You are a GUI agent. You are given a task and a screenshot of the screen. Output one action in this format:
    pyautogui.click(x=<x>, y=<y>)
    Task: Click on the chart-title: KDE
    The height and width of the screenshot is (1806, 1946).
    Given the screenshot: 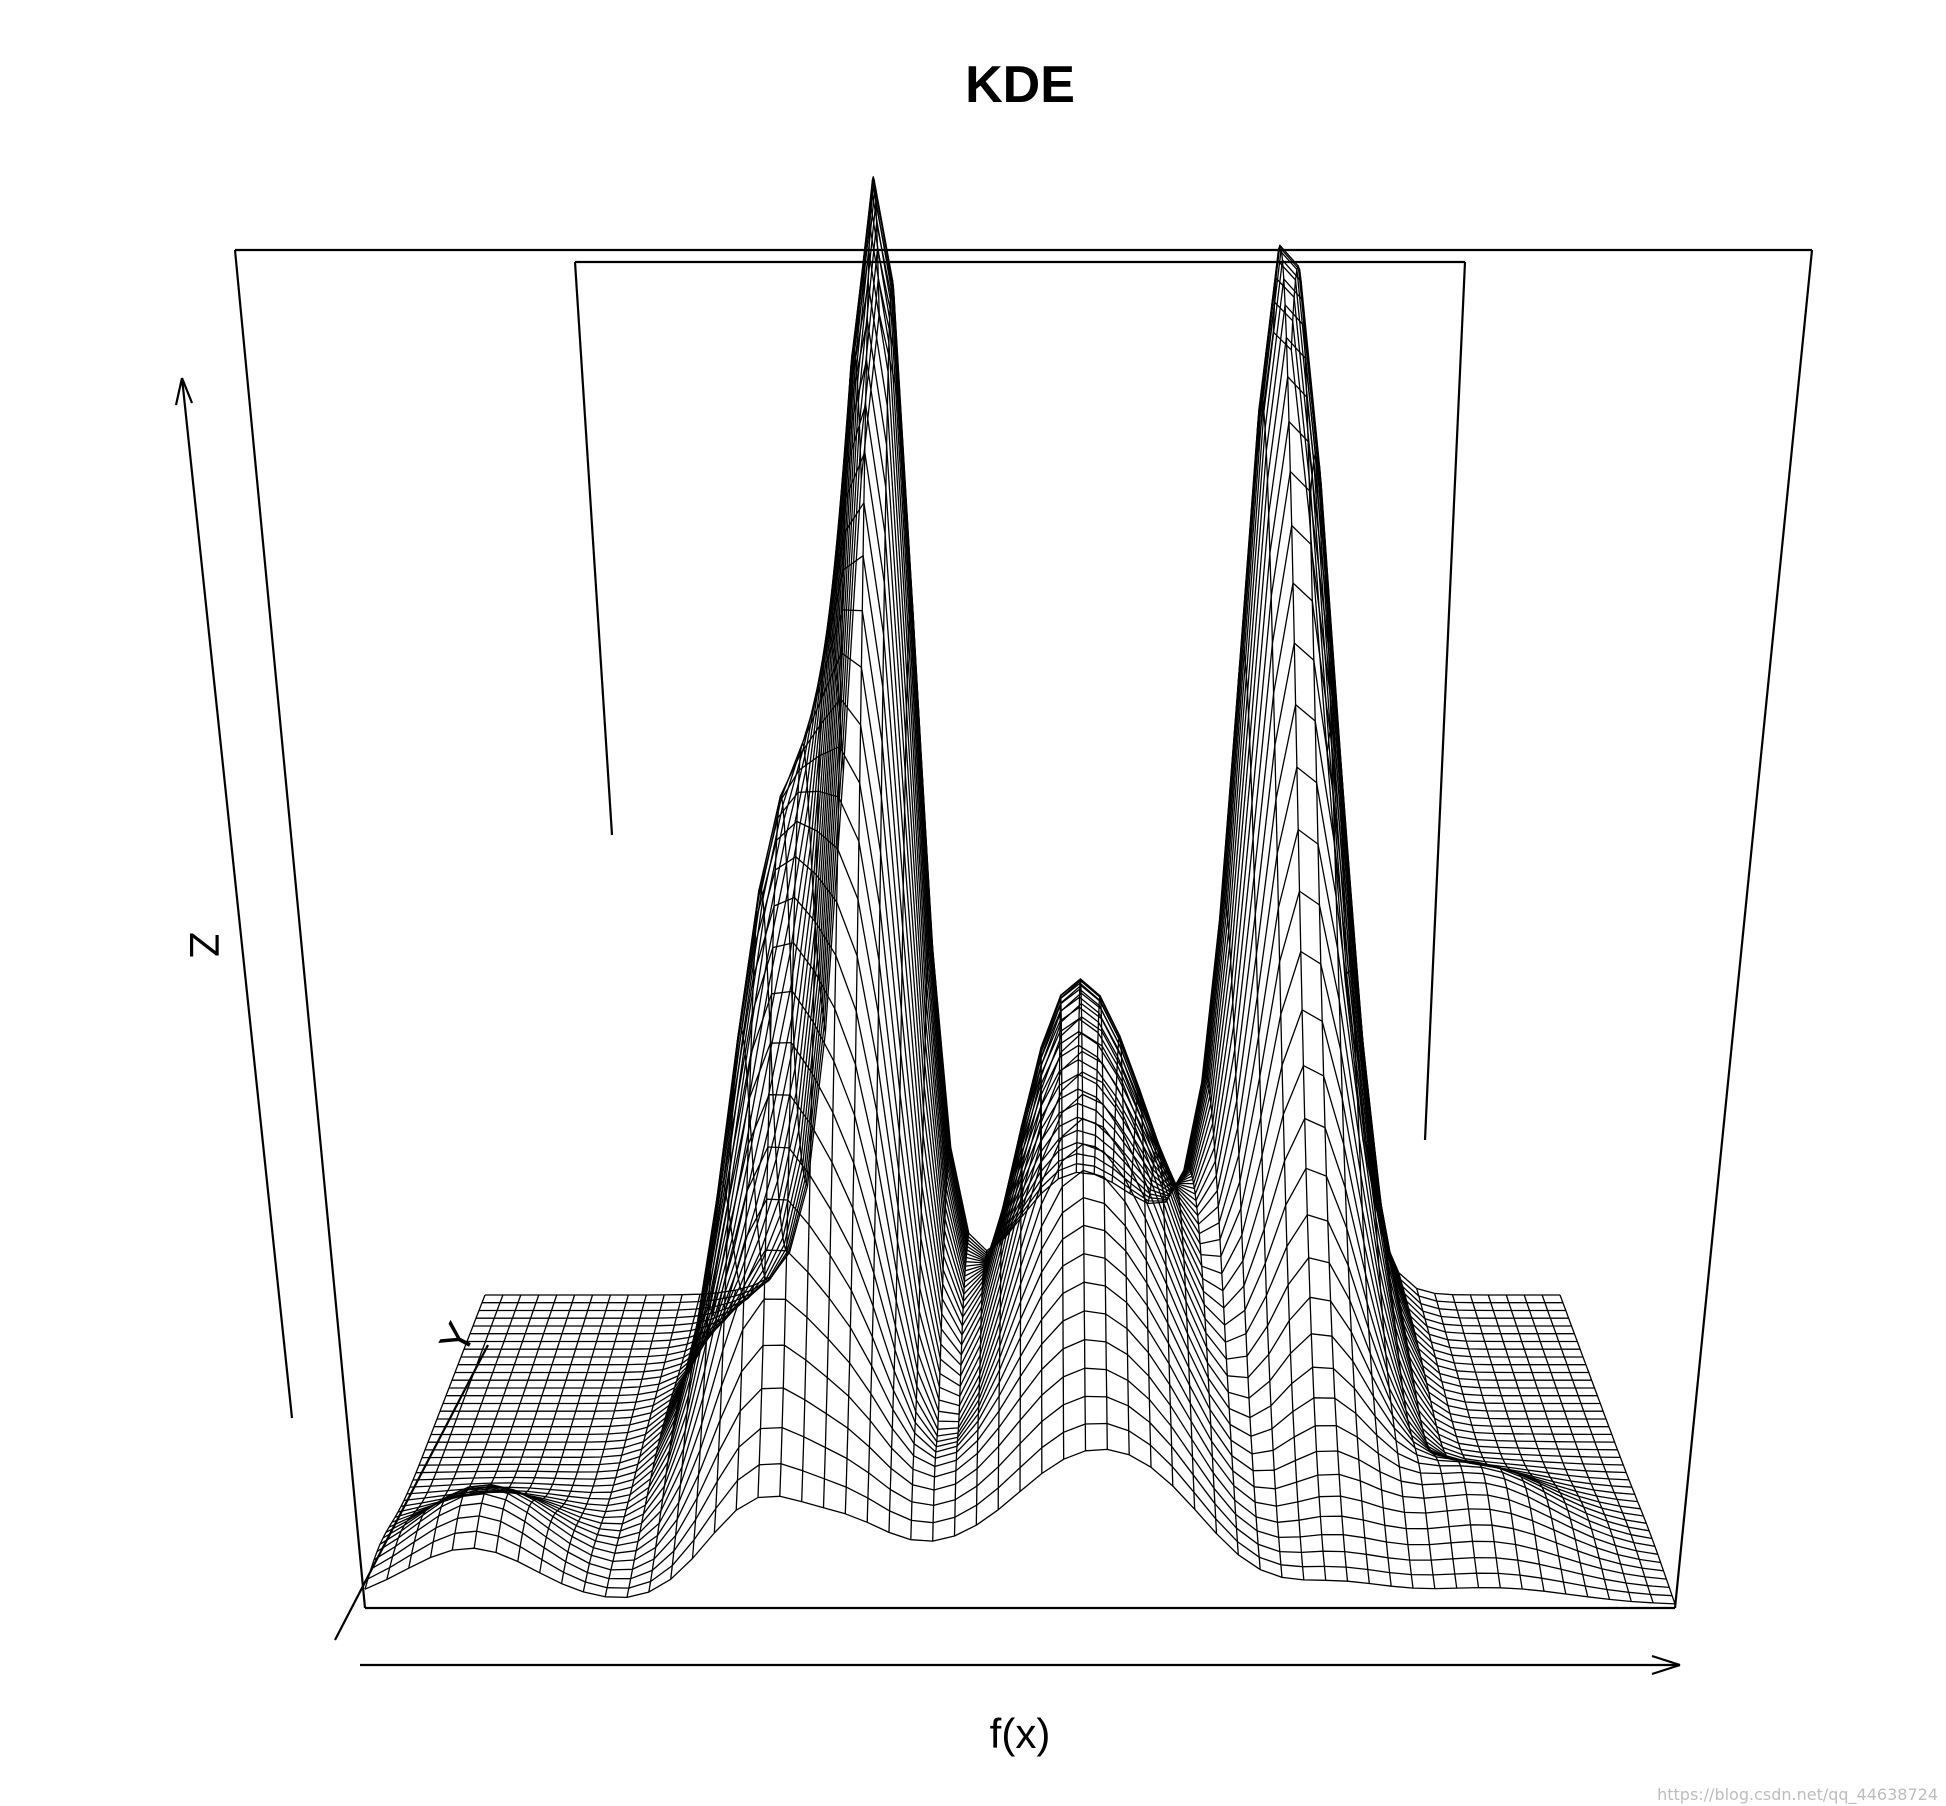 What is the action you would take?
    pyautogui.click(x=1020, y=85)
    